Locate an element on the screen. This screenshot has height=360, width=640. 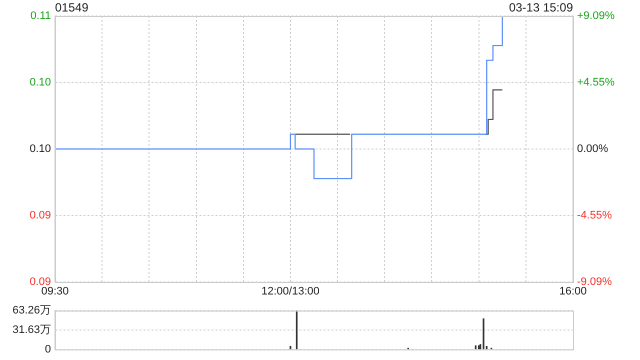
y-tick-label: 0.11 is located at coordinates (40, 16).